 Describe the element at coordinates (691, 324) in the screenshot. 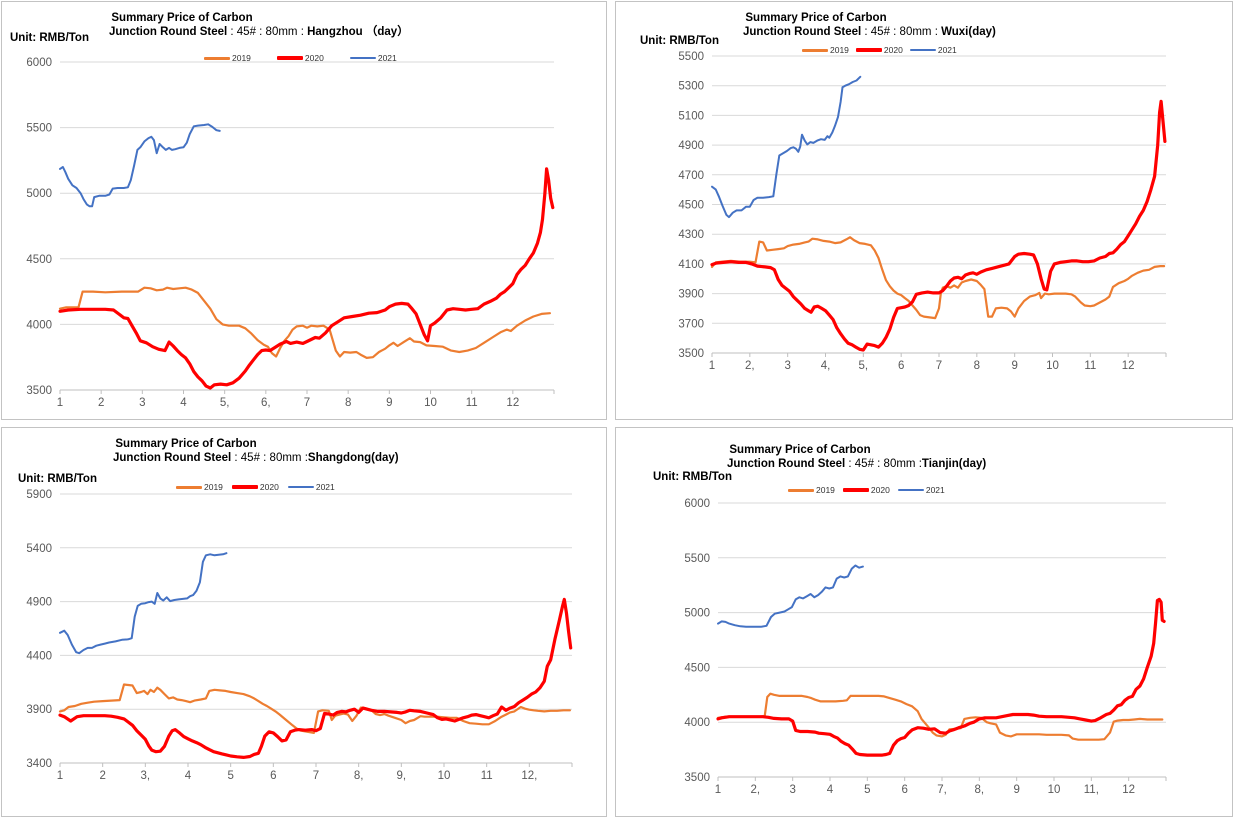

I see `y-tick-label: 3700` at that location.